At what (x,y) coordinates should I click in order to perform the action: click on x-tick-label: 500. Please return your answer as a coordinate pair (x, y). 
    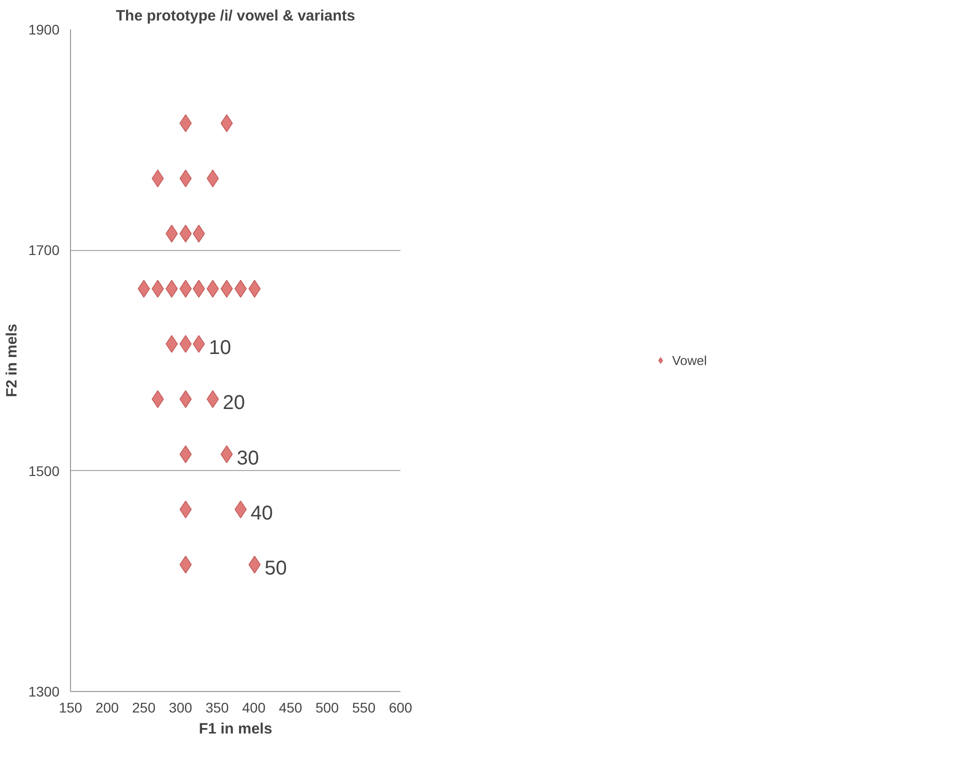
    Looking at the image, I should click on (327, 708).